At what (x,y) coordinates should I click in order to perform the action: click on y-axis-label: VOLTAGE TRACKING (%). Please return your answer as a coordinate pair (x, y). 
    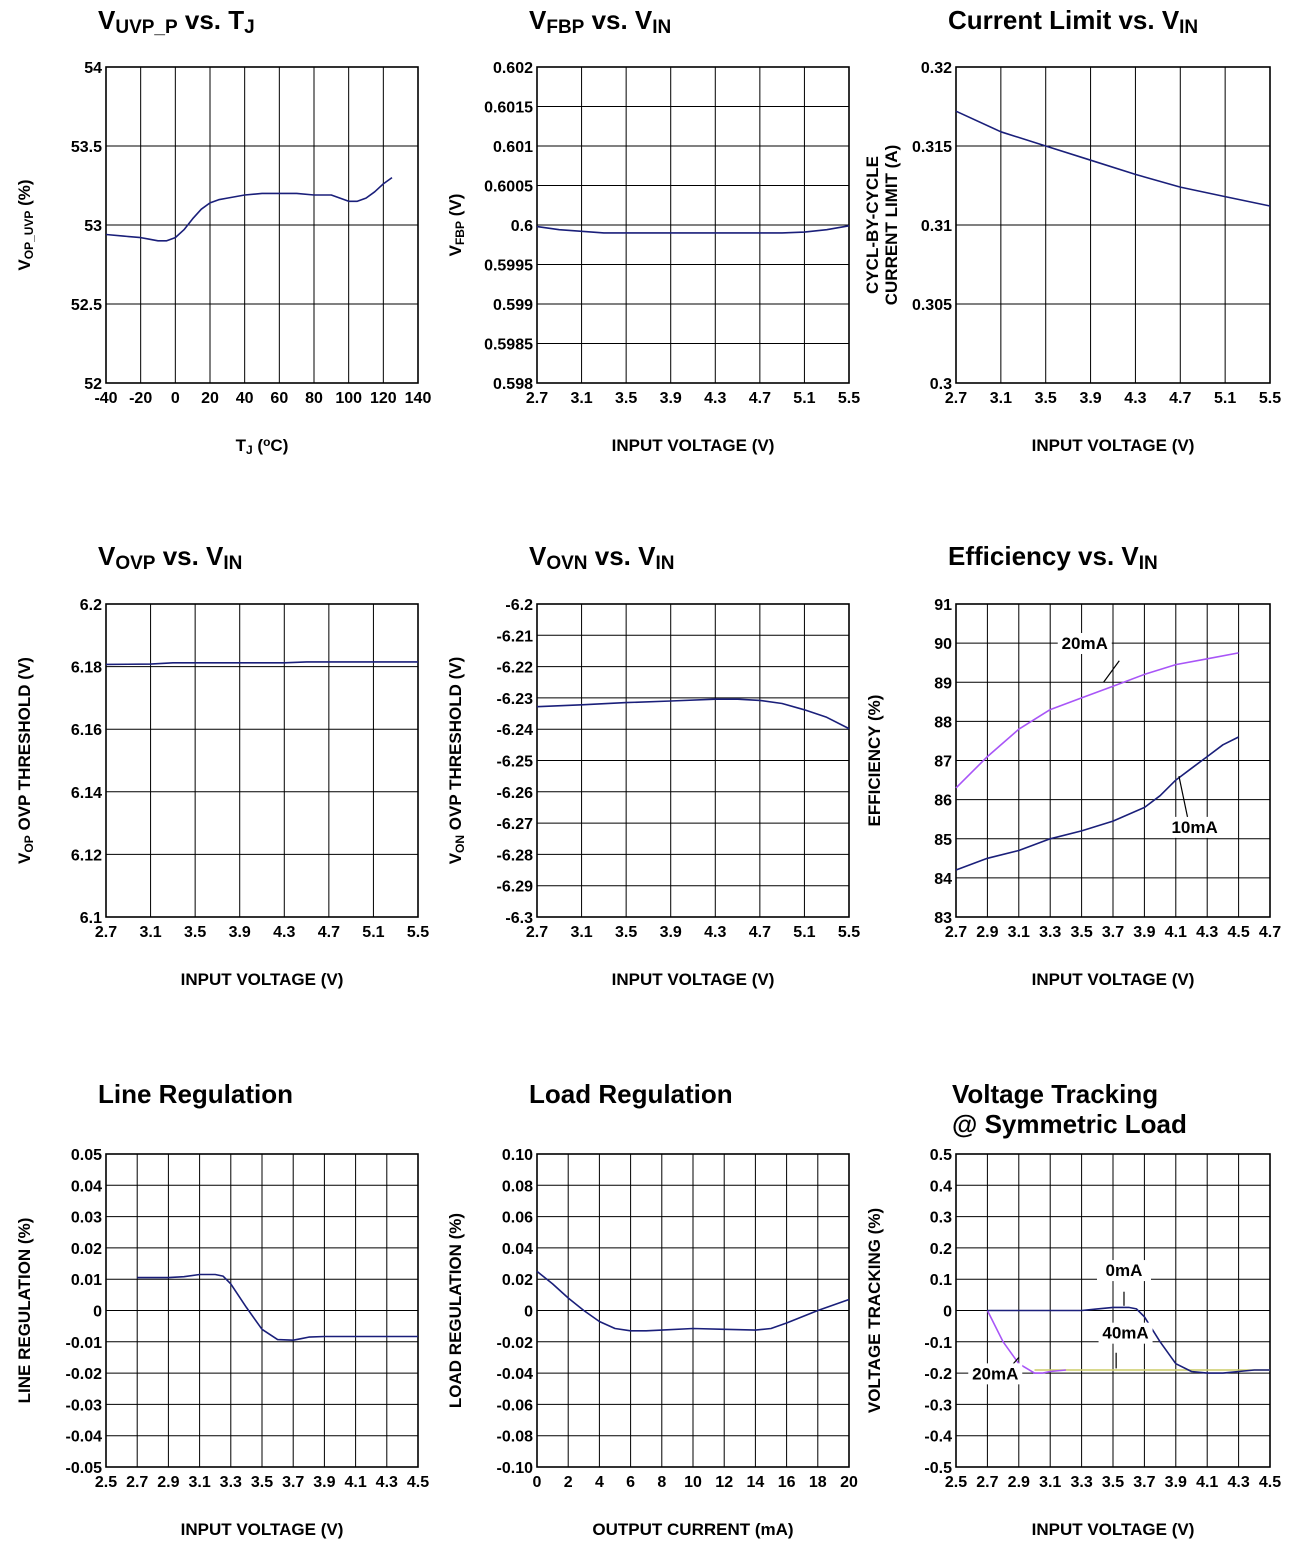
    Looking at the image, I should click on (874, 1310).